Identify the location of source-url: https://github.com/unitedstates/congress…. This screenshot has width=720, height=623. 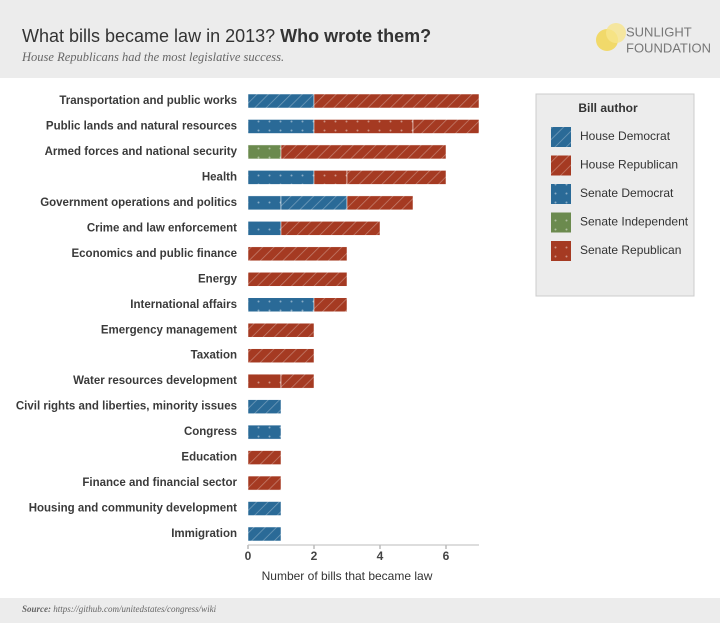
(134, 609).